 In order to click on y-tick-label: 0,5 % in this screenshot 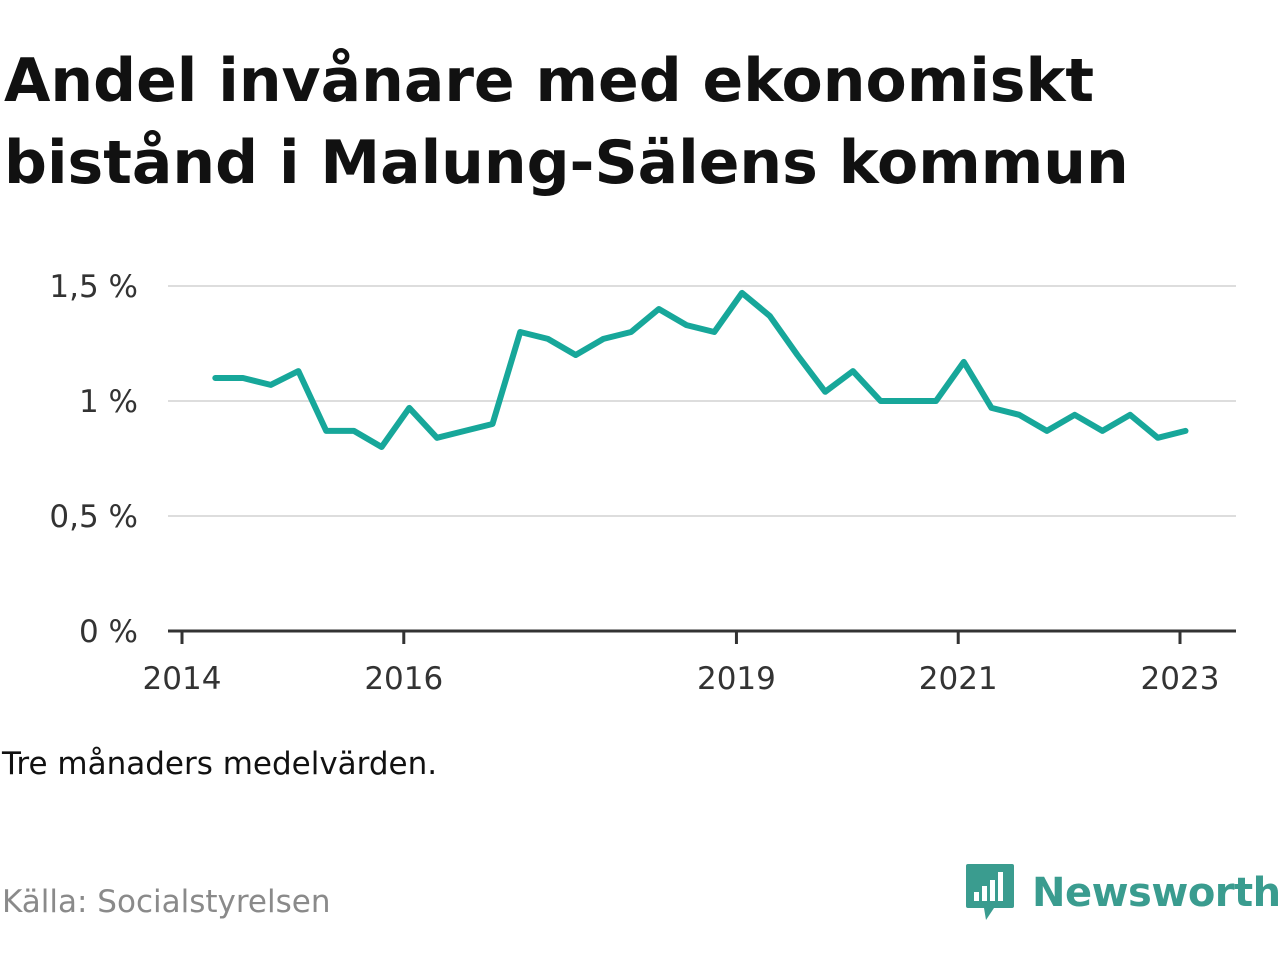, I will do `click(93, 517)`.